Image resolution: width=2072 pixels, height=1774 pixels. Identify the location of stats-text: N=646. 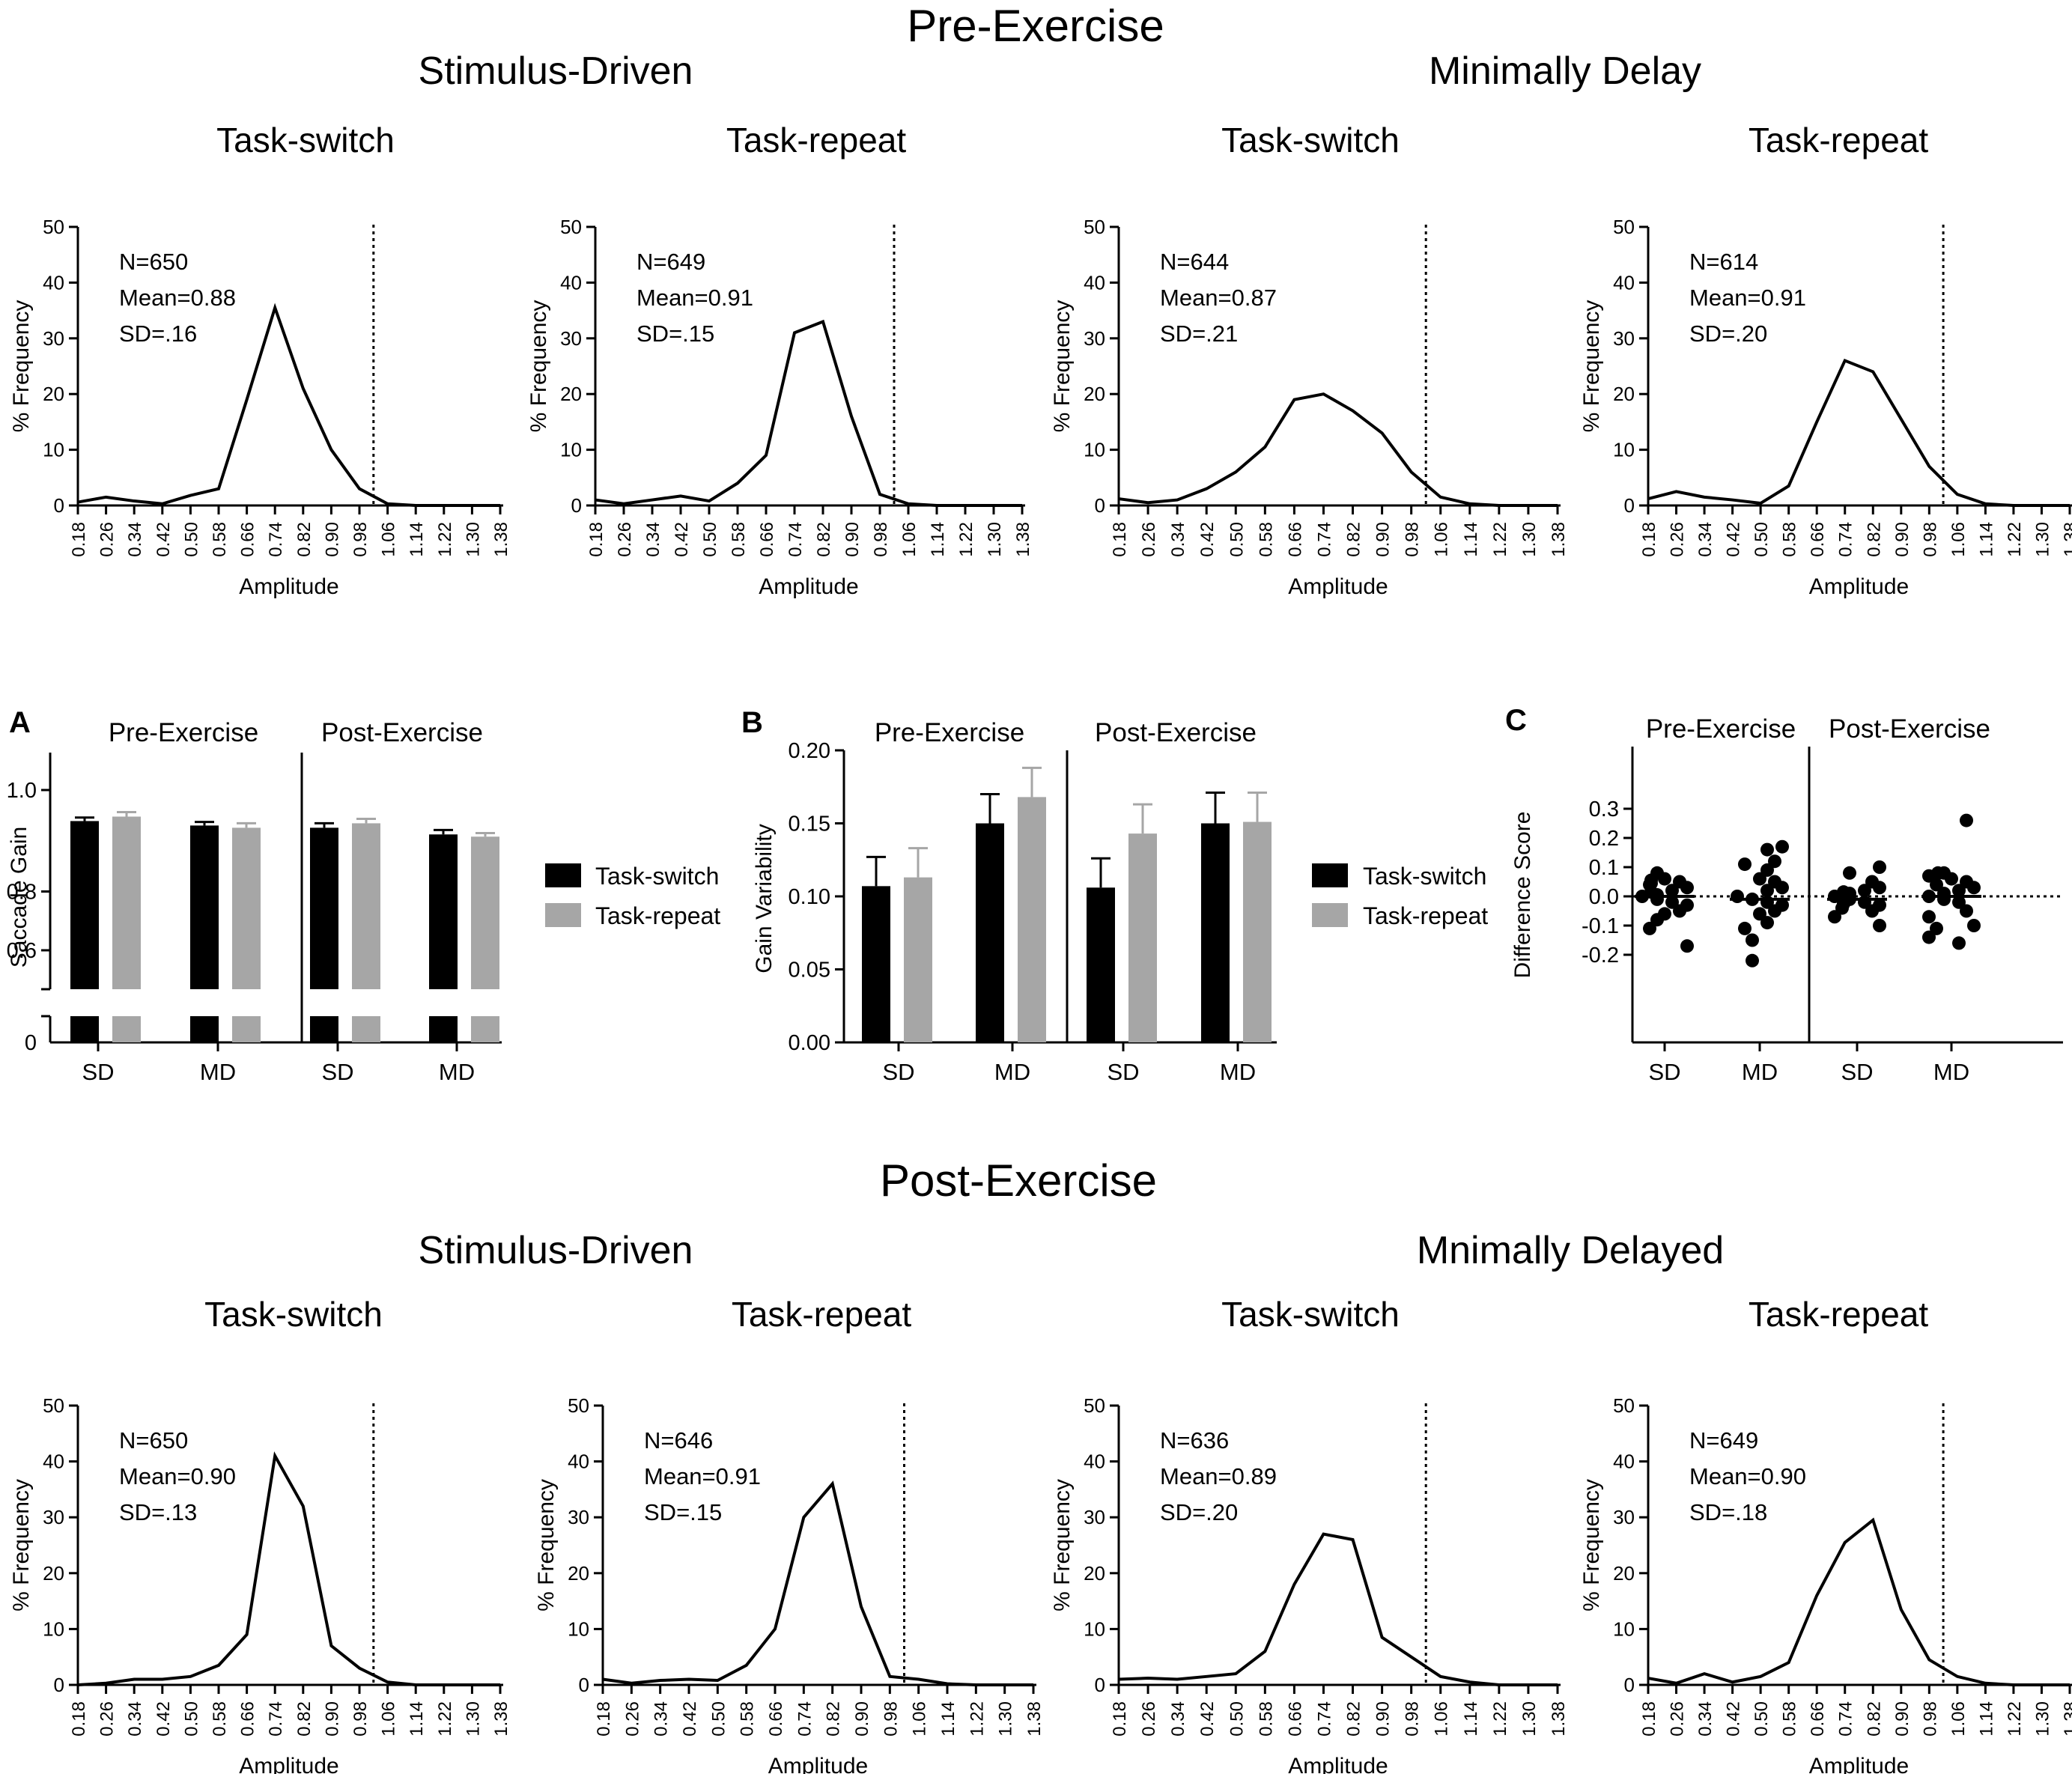
(678, 1440).